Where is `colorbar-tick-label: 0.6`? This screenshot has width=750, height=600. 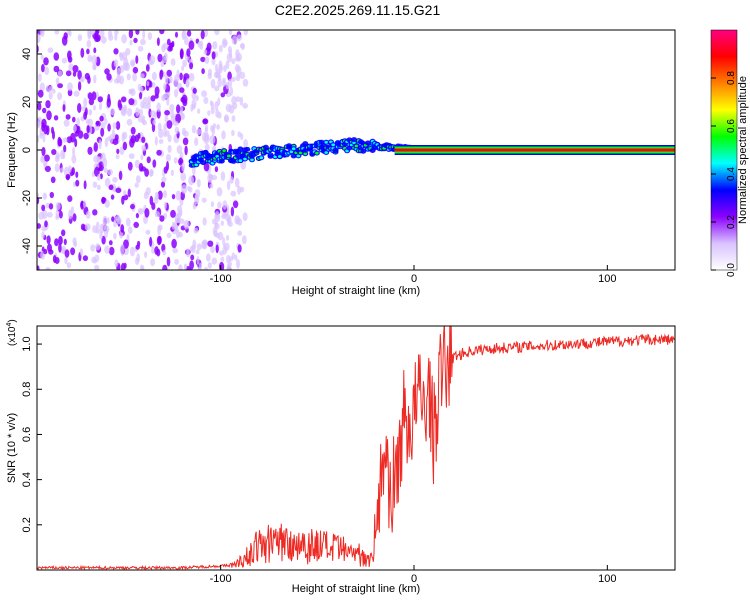
colorbar-tick-label: 0.6 is located at coordinates (731, 126).